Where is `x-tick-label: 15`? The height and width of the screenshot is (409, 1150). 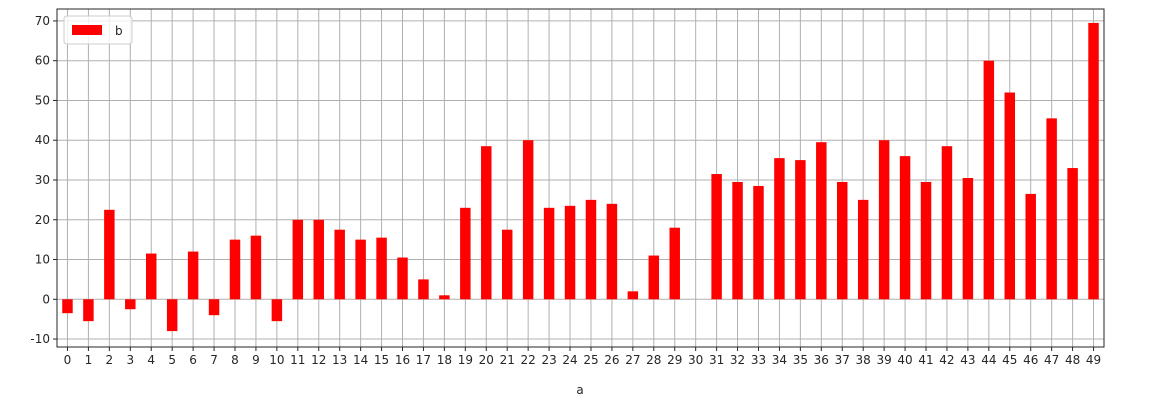
x-tick-label: 15 is located at coordinates (381, 360).